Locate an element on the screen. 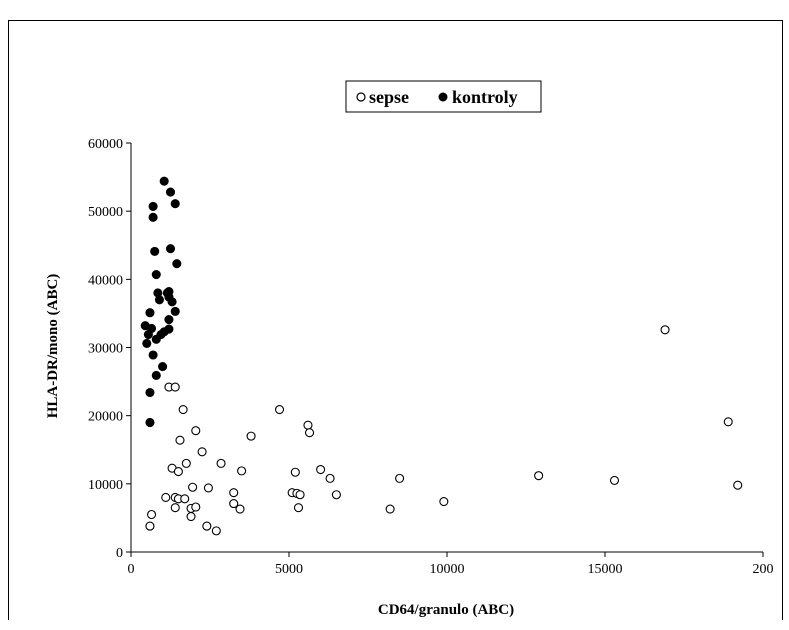 The width and height of the screenshot is (789, 630). y-tick-label: 40000 is located at coordinates (105, 280).